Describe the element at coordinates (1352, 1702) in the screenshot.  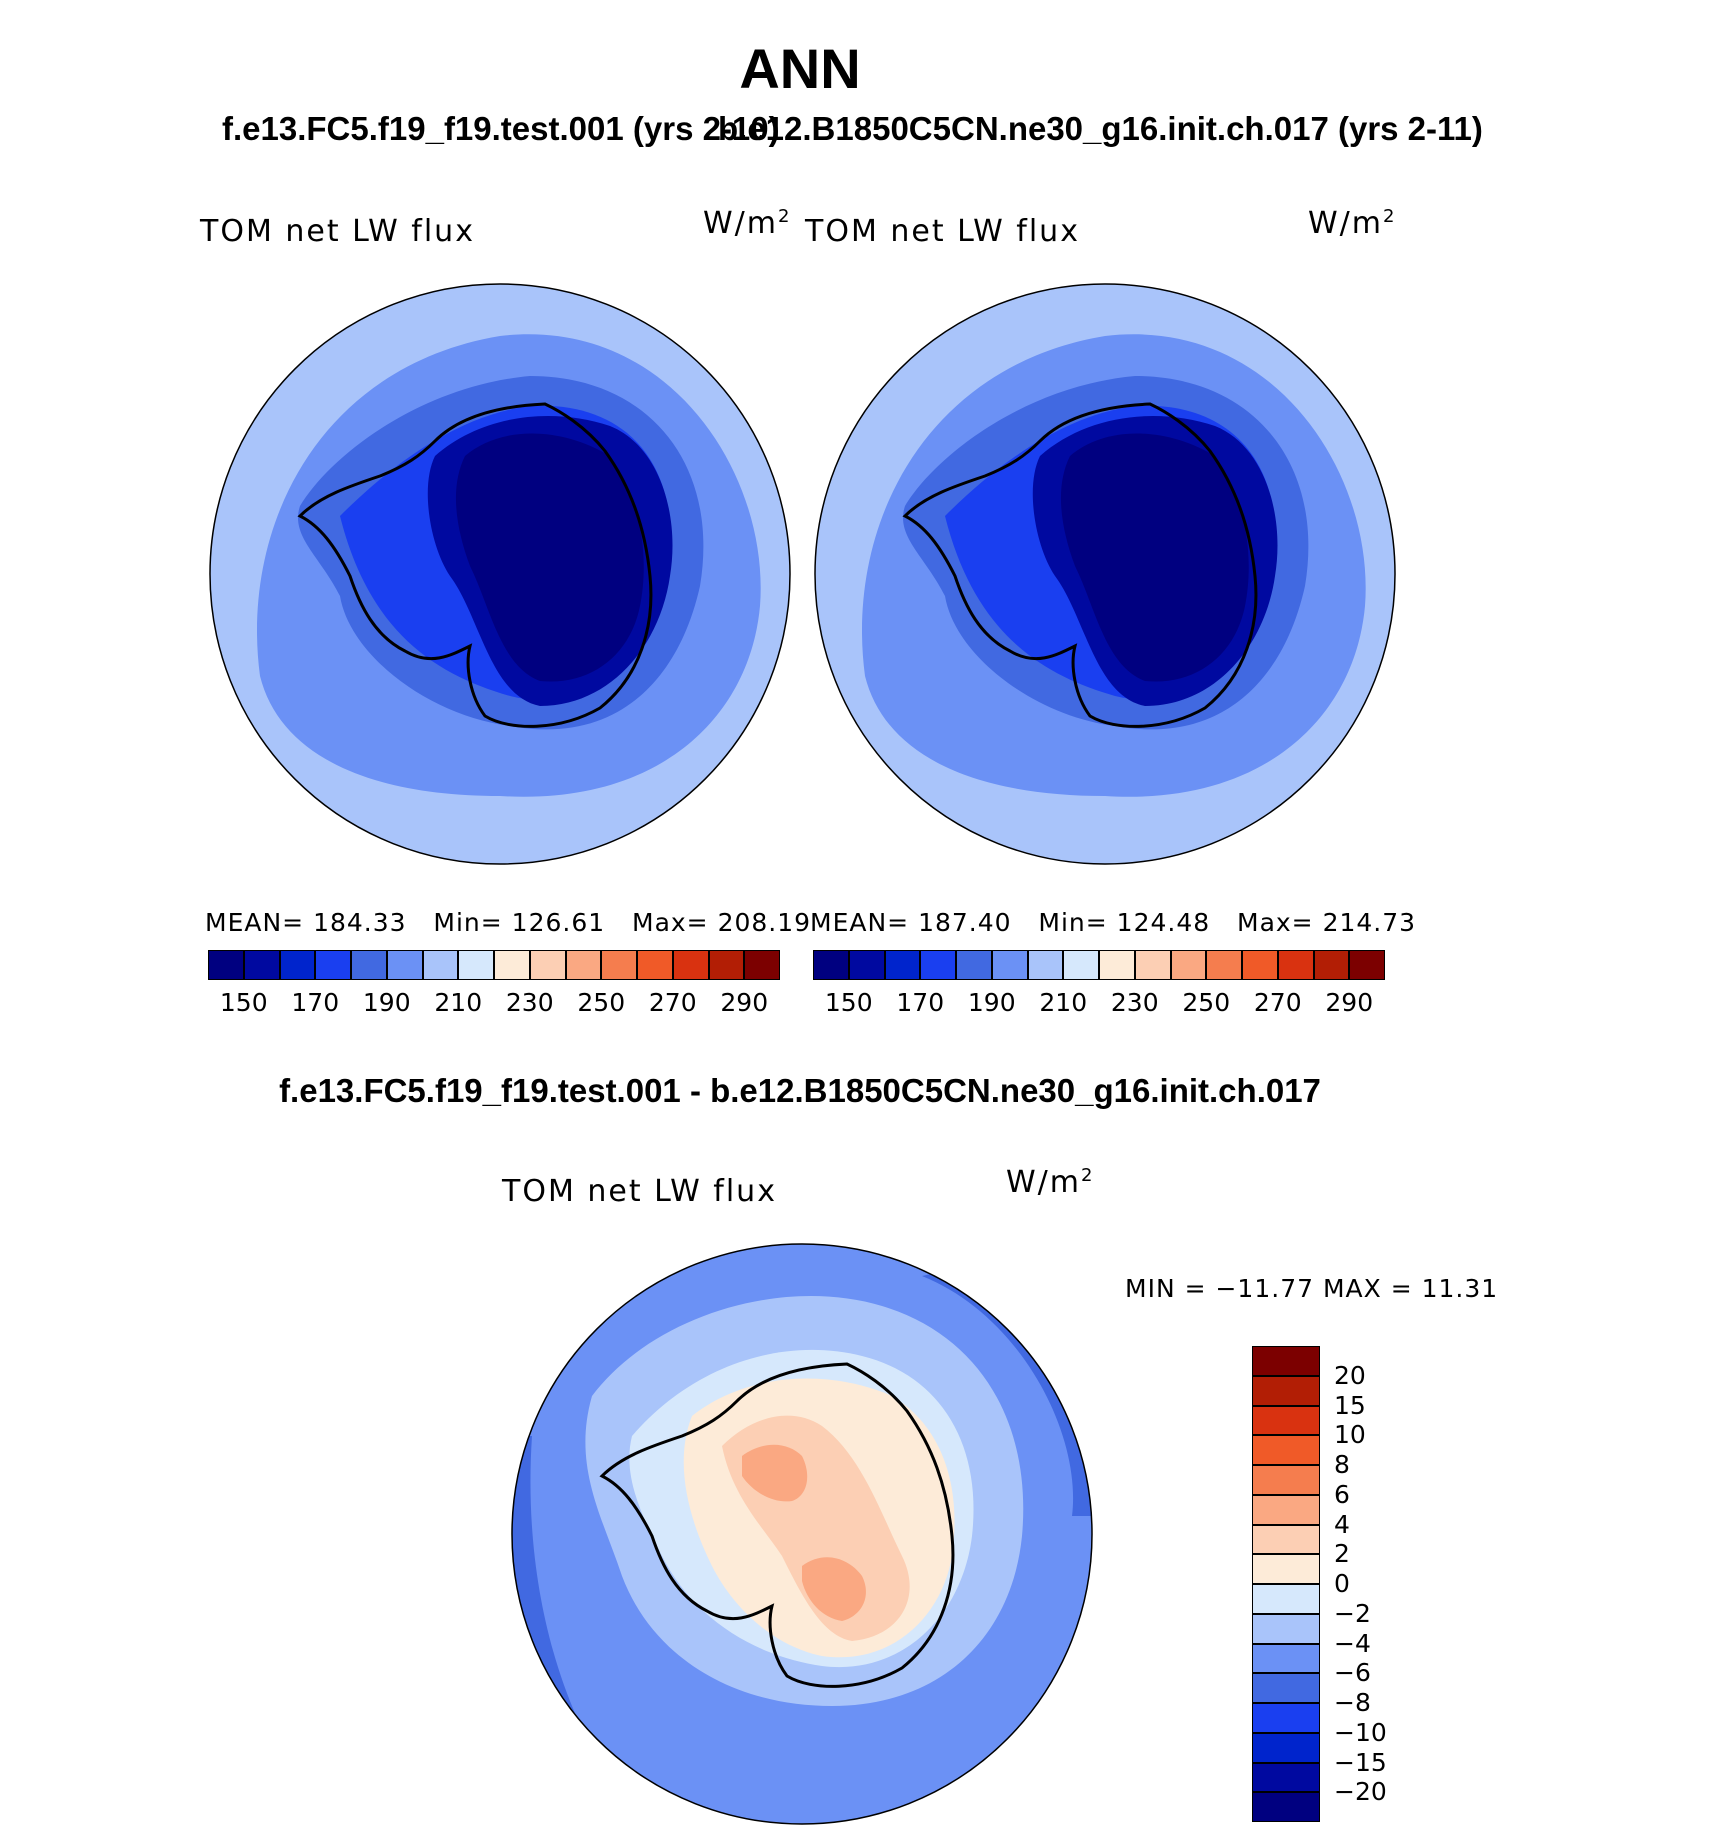
I see `colorbar-tick-label: −8` at that location.